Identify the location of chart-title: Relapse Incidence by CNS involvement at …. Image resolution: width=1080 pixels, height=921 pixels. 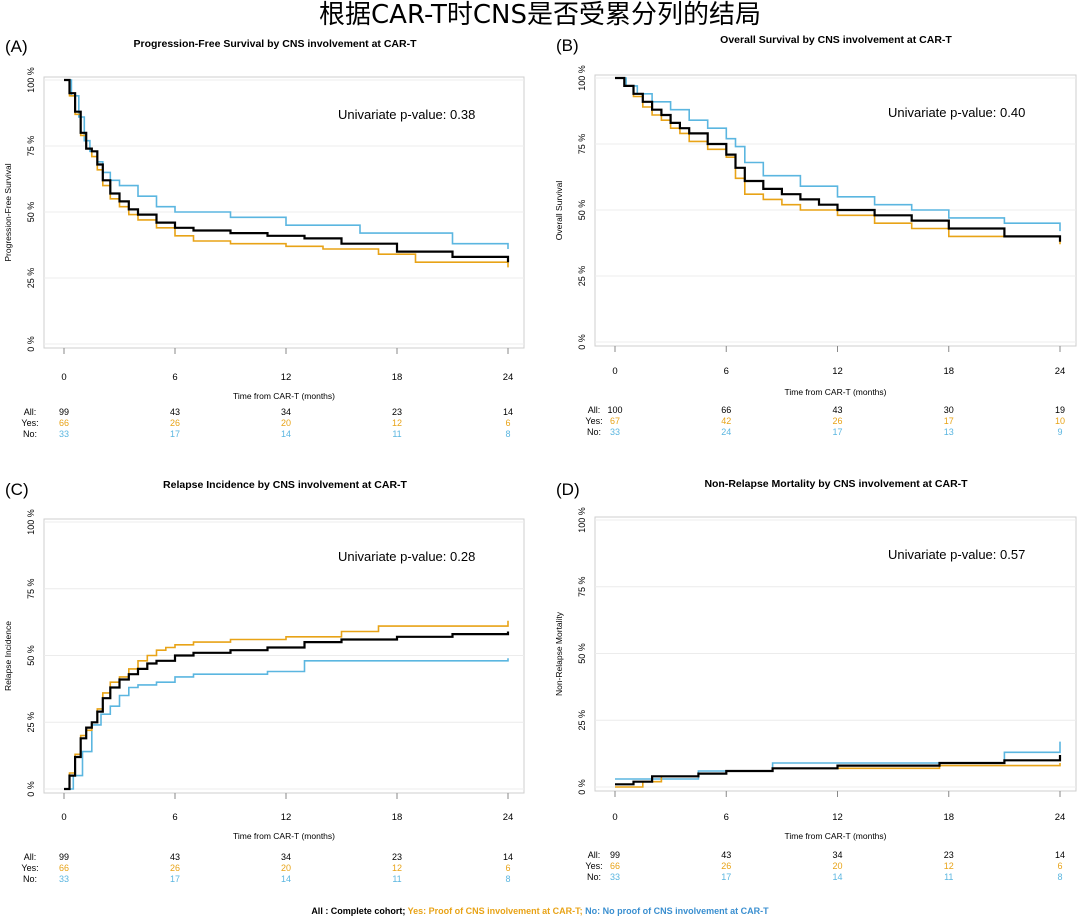
(285, 485).